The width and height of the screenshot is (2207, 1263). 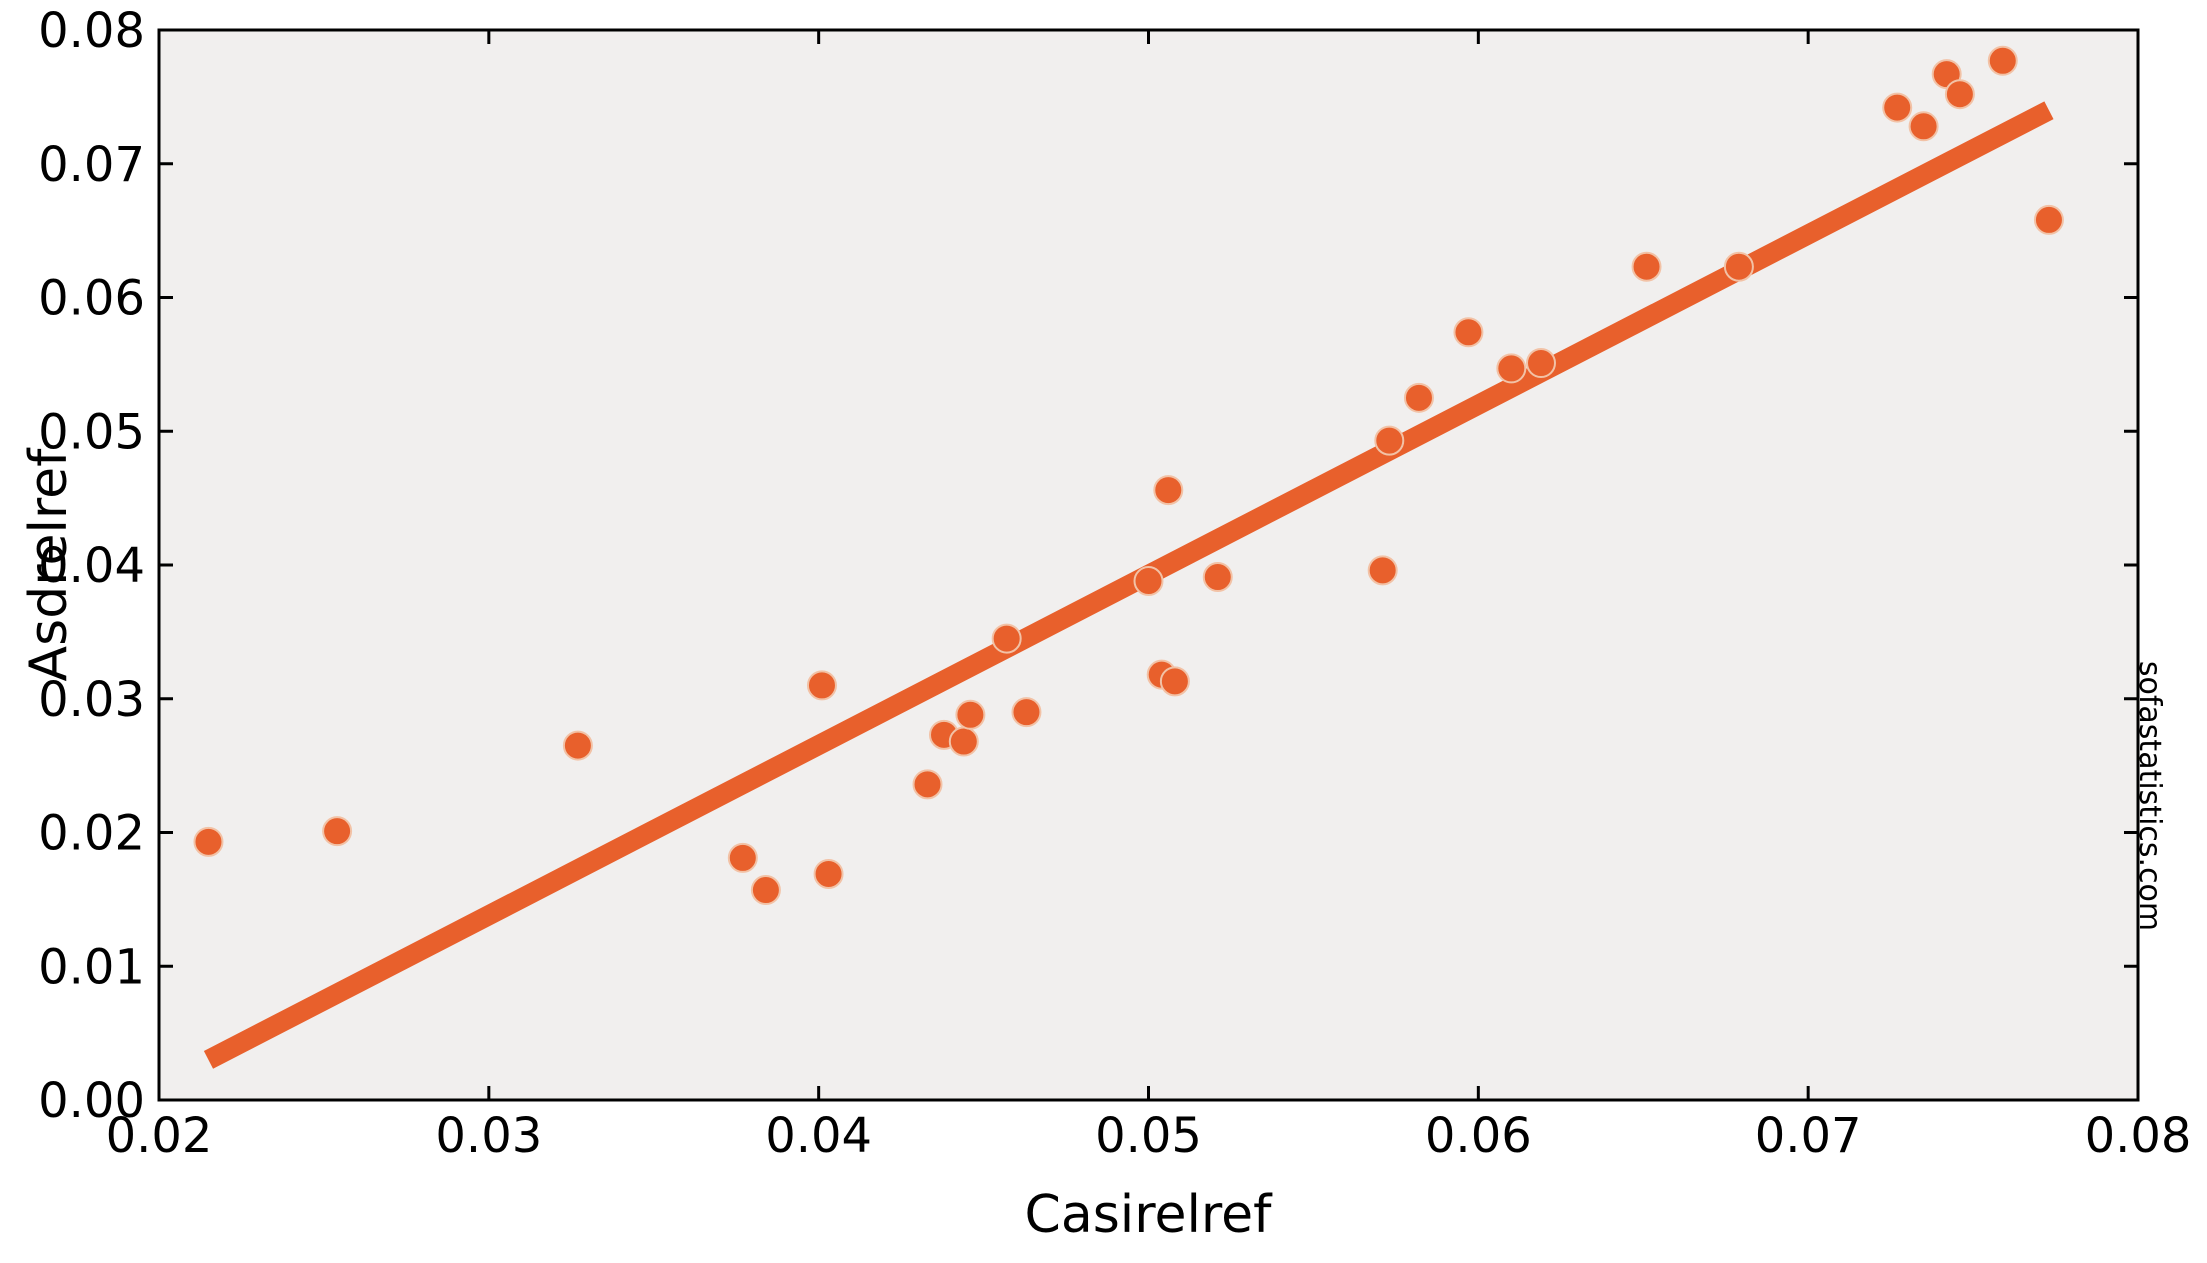 I want to click on y-tick-label: 0.02, so click(x=91, y=834).